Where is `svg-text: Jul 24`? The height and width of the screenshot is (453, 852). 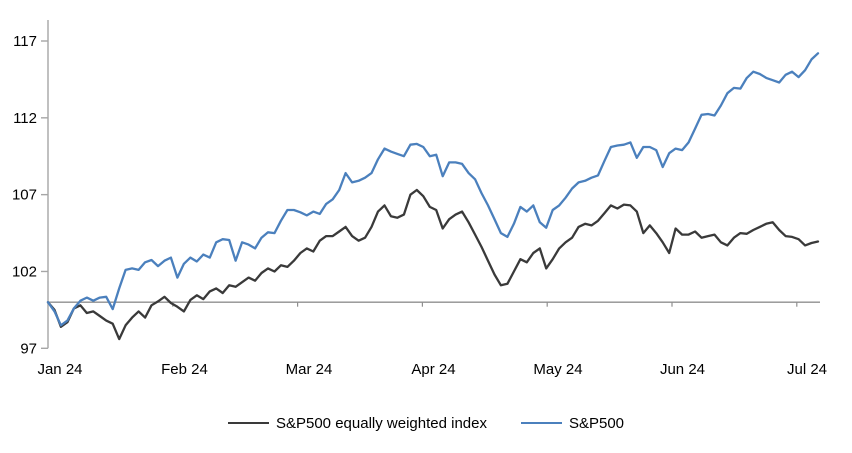
svg-text: Jul 24 is located at coordinates (807, 369).